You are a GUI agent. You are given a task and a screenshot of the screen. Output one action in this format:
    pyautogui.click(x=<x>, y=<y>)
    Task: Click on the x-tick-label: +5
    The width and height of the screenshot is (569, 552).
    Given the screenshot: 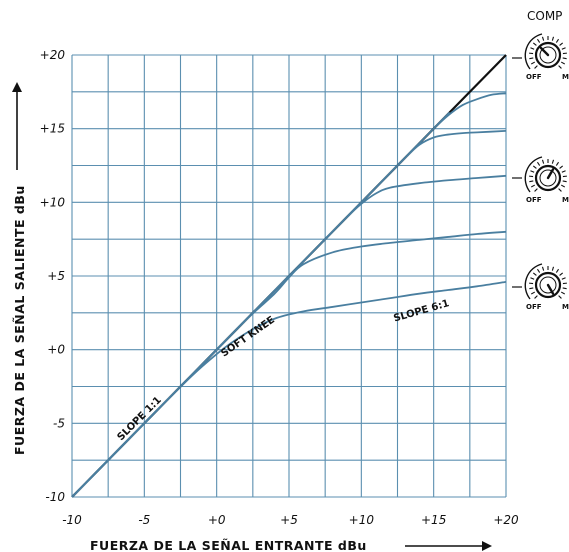 What is the action you would take?
    pyautogui.click(x=289, y=520)
    